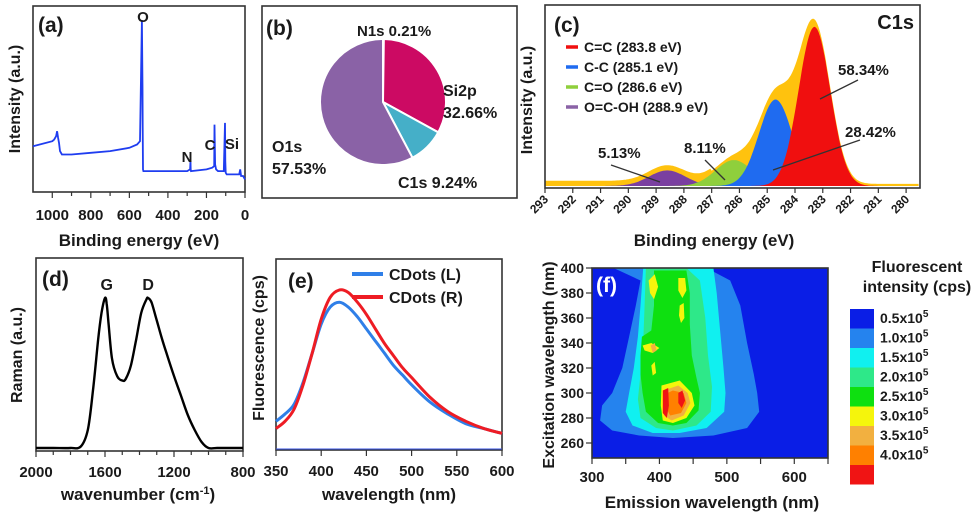 The width and height of the screenshot is (980, 520). I want to click on panel-c-ylabel: Intensity (a.u.), so click(527, 100).